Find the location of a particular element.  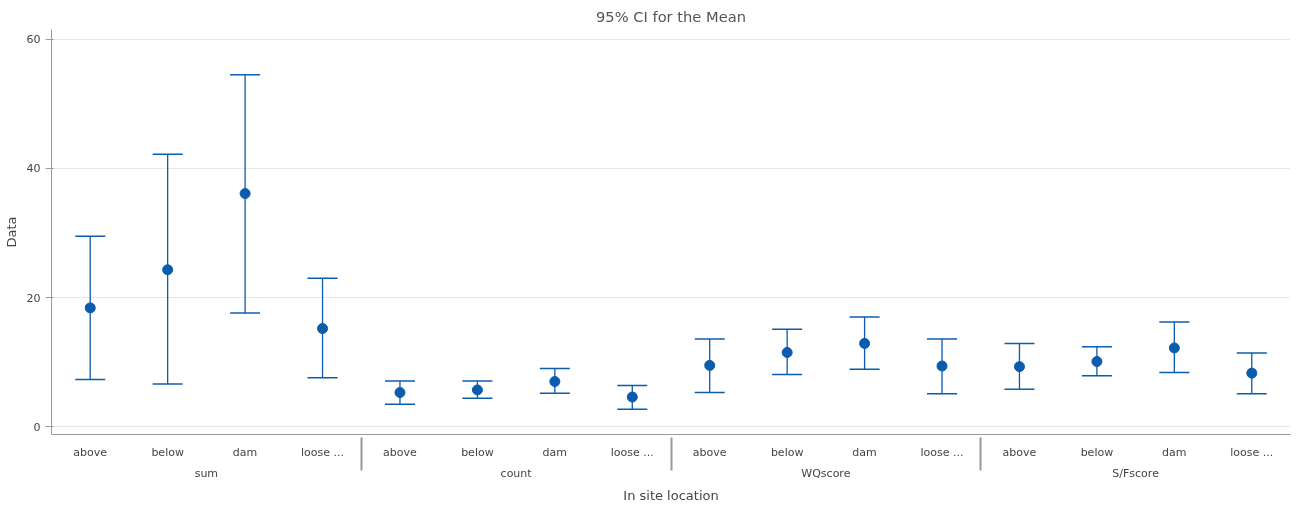

y-tick-label: 0 is located at coordinates (37, 427).